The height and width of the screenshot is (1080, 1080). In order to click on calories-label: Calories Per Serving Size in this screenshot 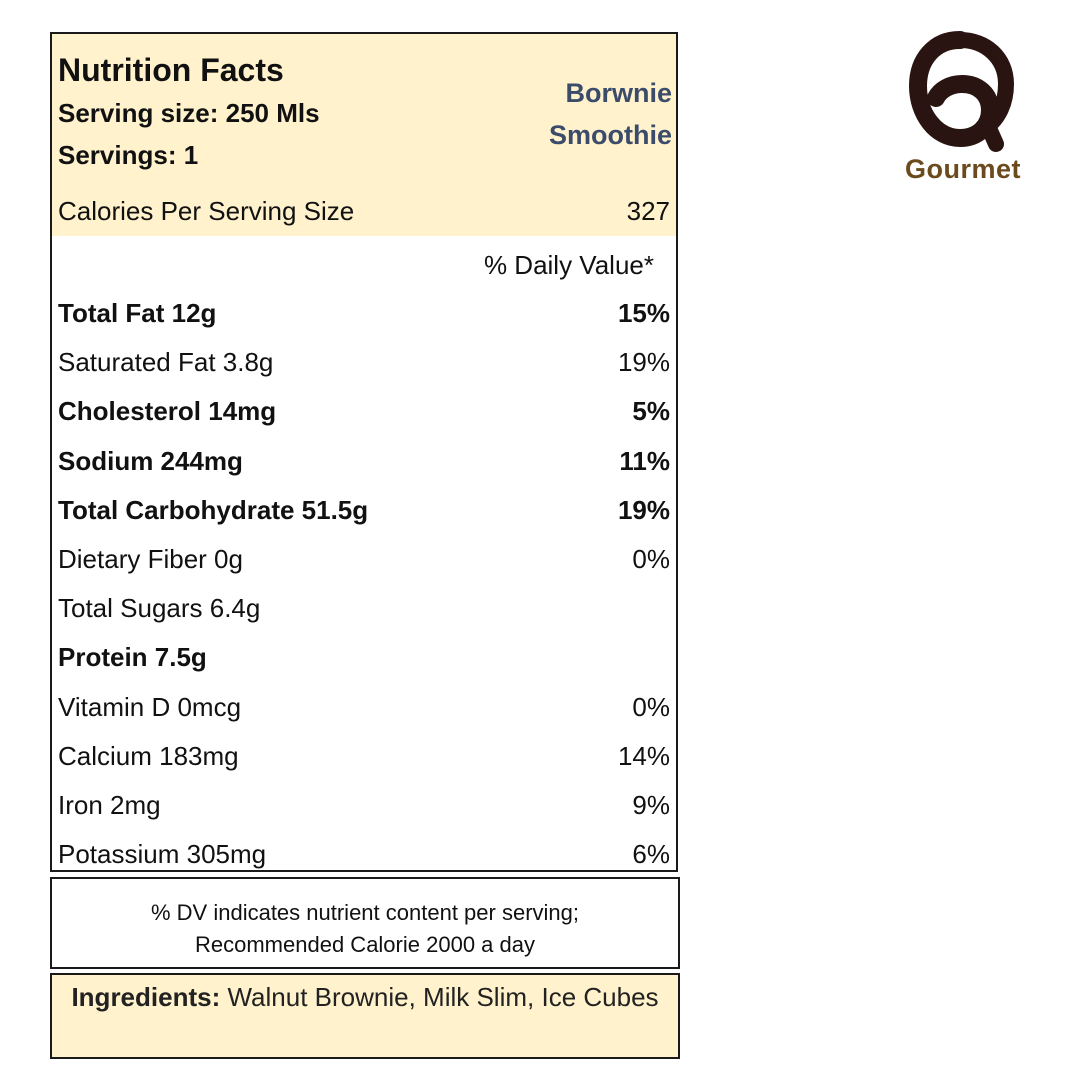, I will do `click(206, 211)`.